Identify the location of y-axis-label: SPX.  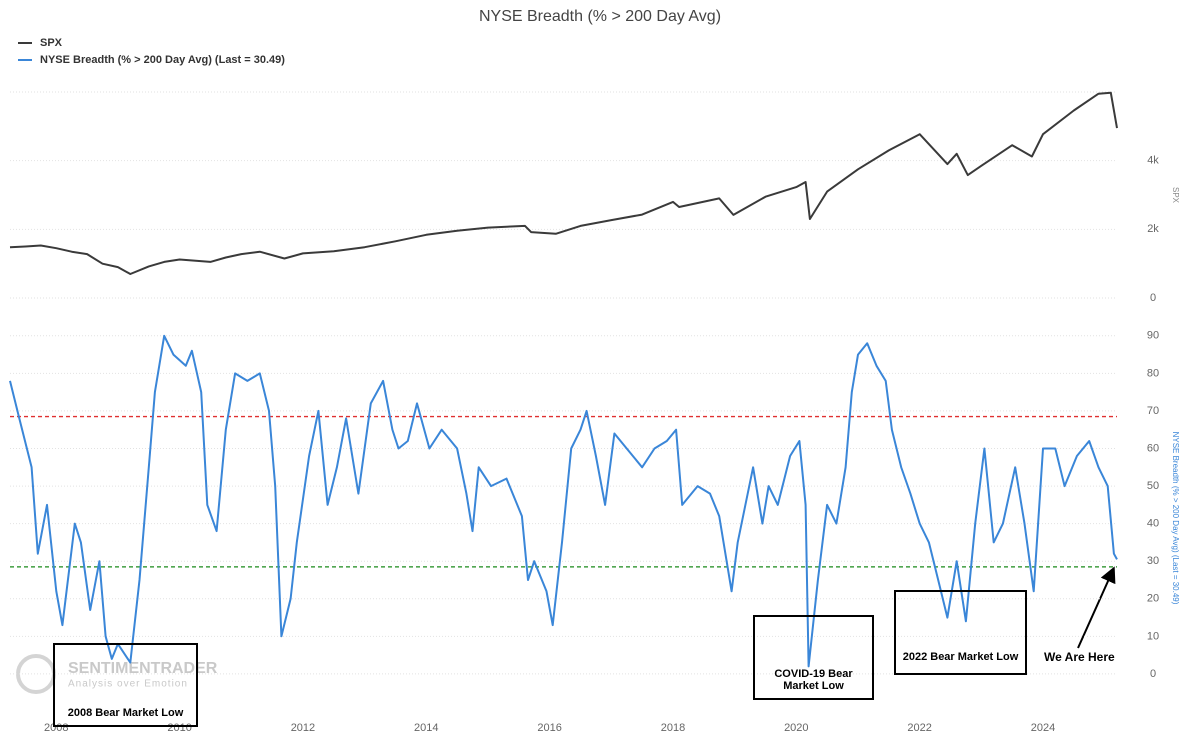
(1175, 195).